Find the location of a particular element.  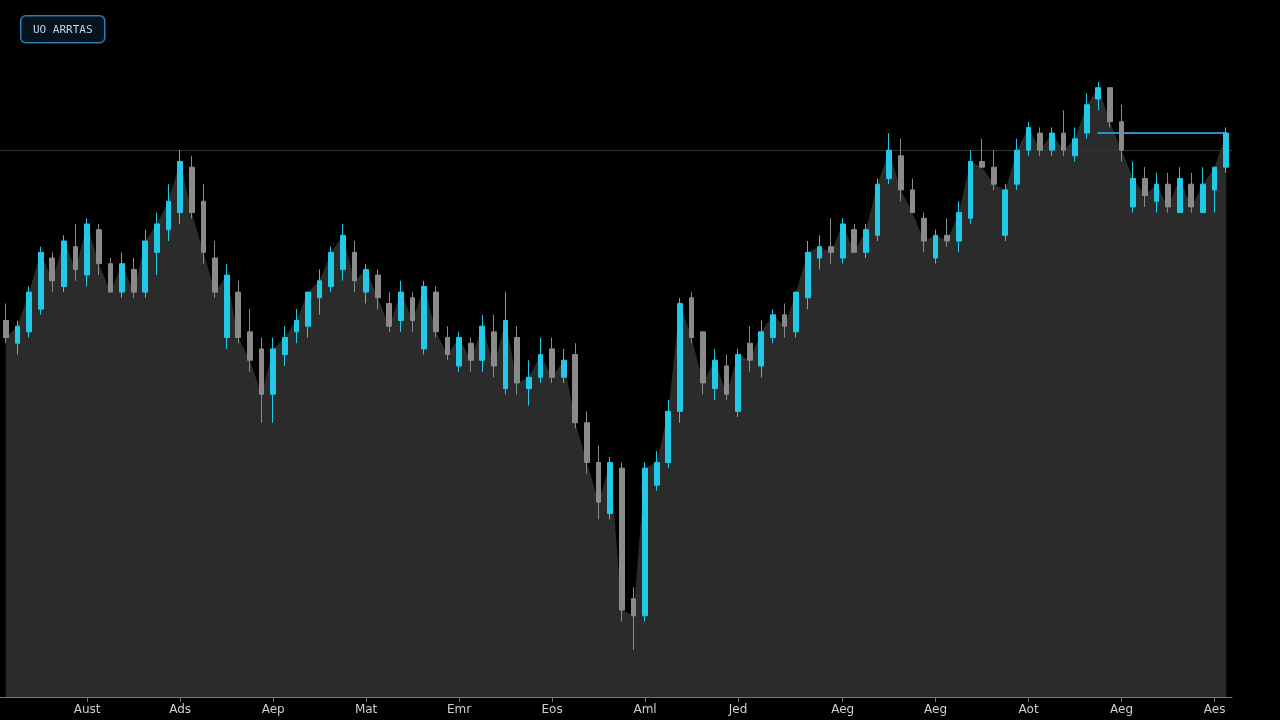

x-tick-label: Mat is located at coordinates (366, 709).